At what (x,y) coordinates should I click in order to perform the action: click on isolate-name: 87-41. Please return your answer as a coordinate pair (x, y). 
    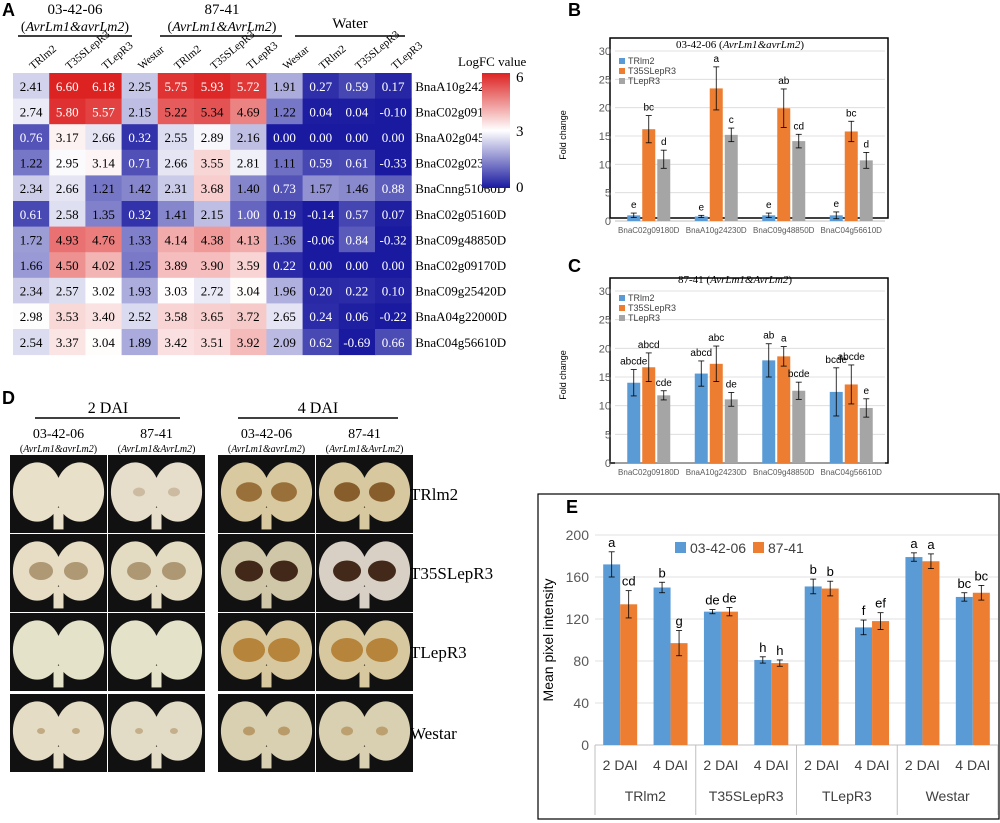
    Looking at the image, I should click on (156, 434).